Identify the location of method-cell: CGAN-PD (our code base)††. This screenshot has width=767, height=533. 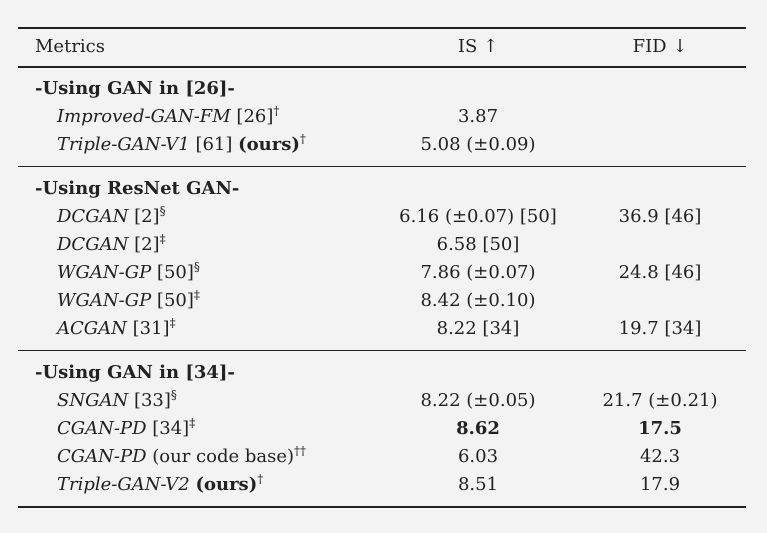
(181, 457).